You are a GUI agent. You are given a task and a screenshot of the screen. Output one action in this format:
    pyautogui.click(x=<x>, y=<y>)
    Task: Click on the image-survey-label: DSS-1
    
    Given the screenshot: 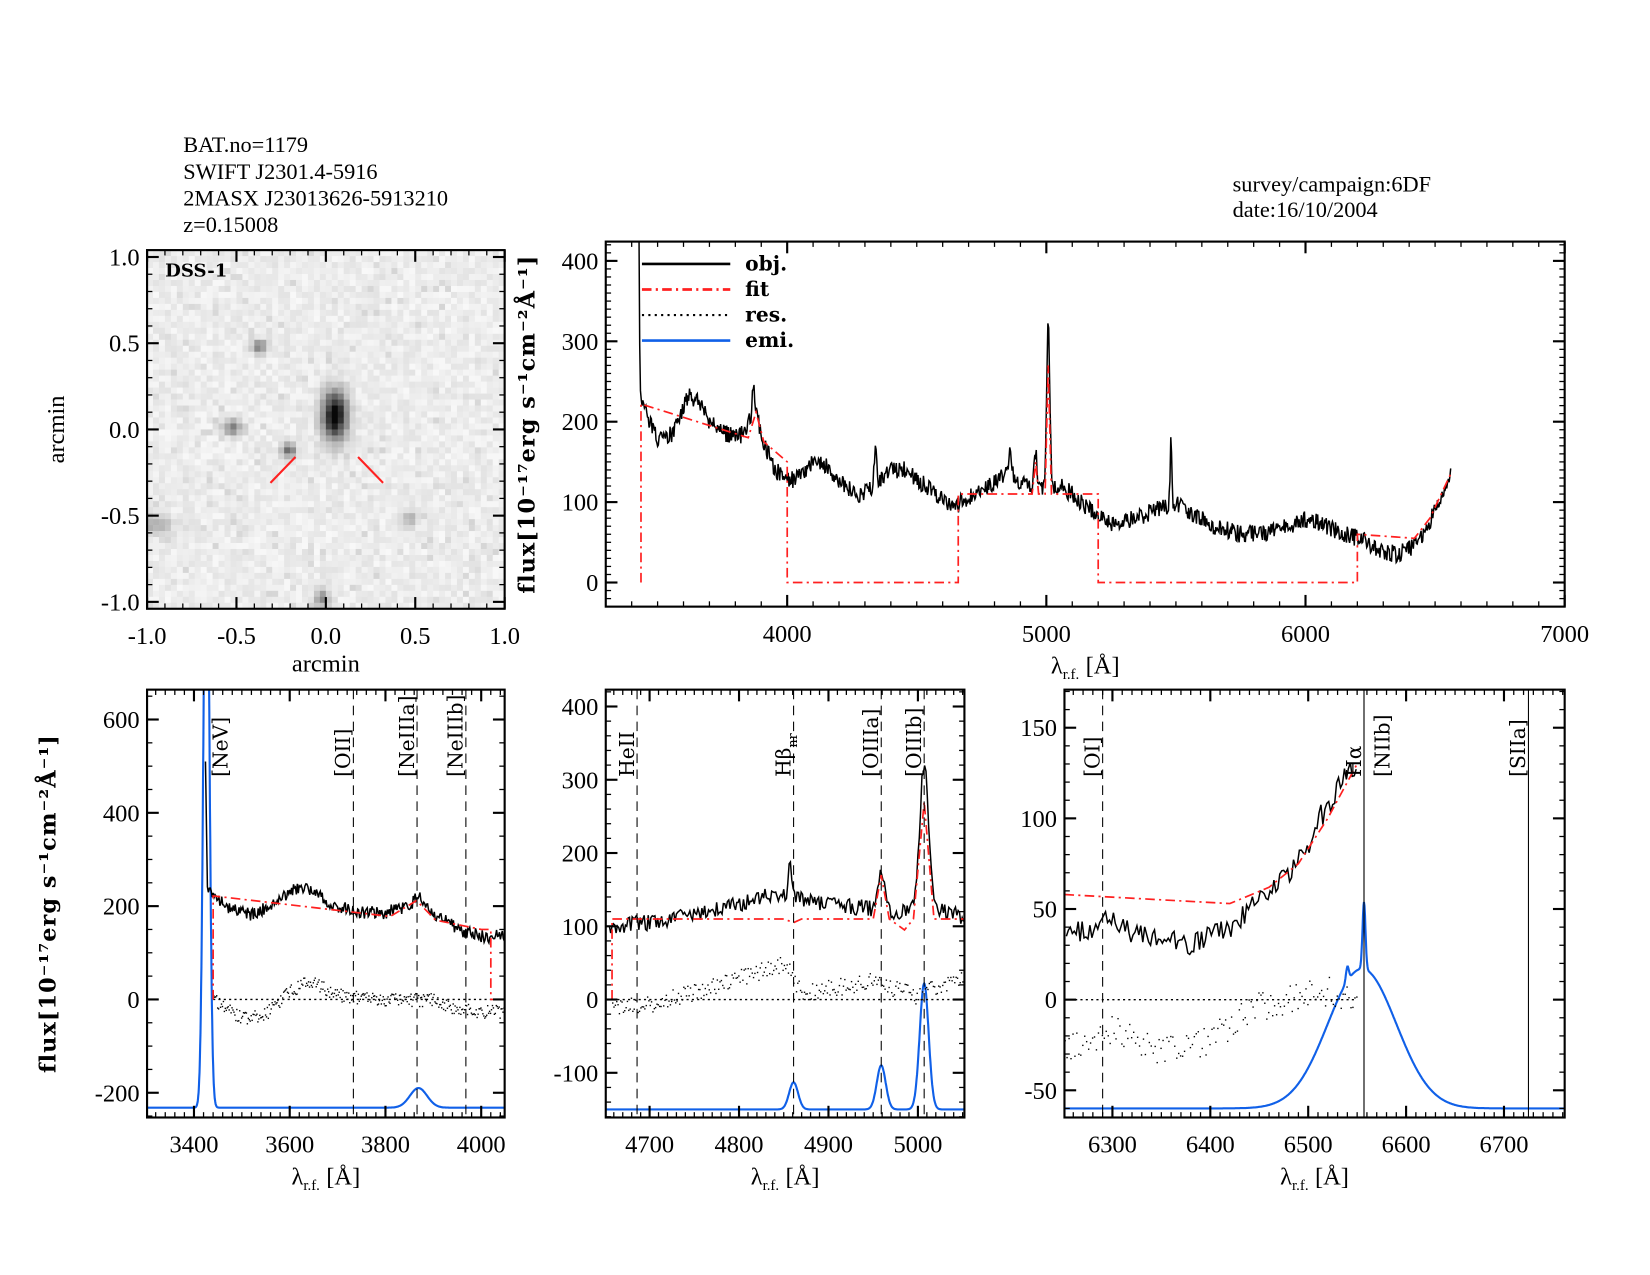 What is the action you would take?
    pyautogui.click(x=196, y=271)
    